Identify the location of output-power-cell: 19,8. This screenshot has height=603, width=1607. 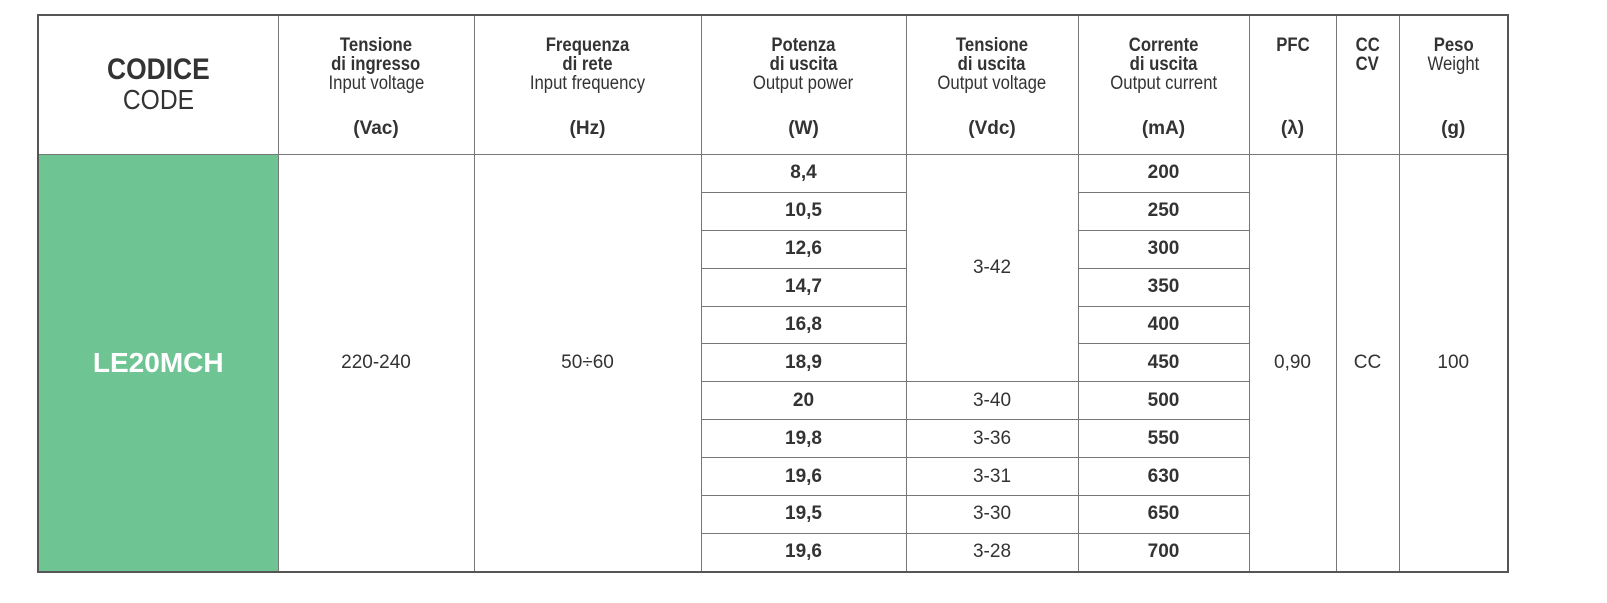
(803, 439).